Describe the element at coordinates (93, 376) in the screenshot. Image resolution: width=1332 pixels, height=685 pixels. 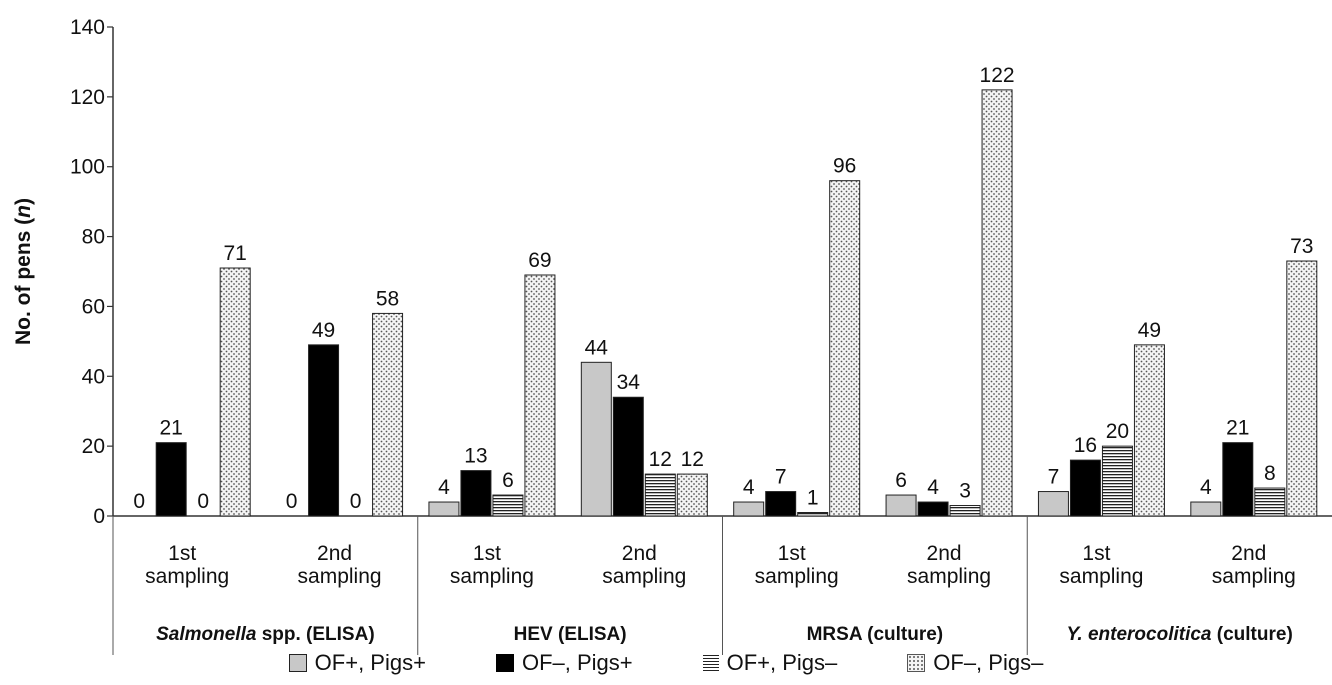
I see `y-tick-label: 40` at that location.